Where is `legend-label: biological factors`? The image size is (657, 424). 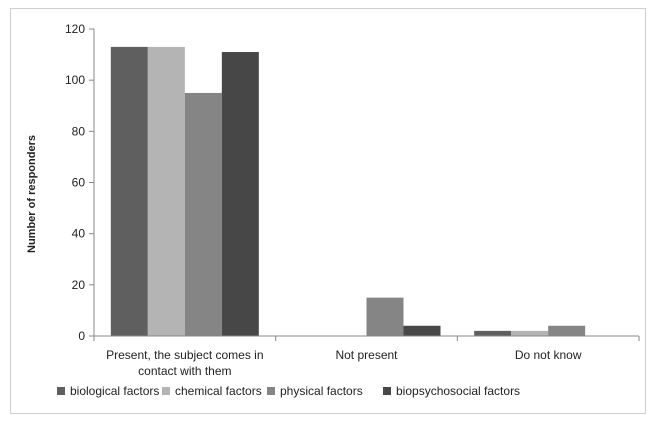 legend-label: biological factors is located at coordinates (114, 391).